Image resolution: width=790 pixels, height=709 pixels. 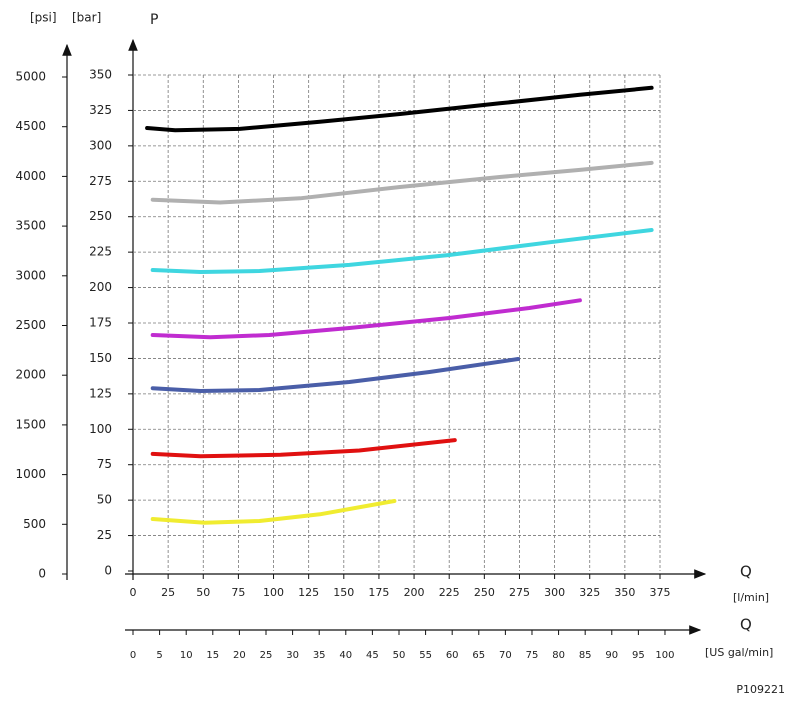 What do you see at coordinates (86, 18) in the screenshot?
I see `y-unit: [bar]` at bounding box center [86, 18].